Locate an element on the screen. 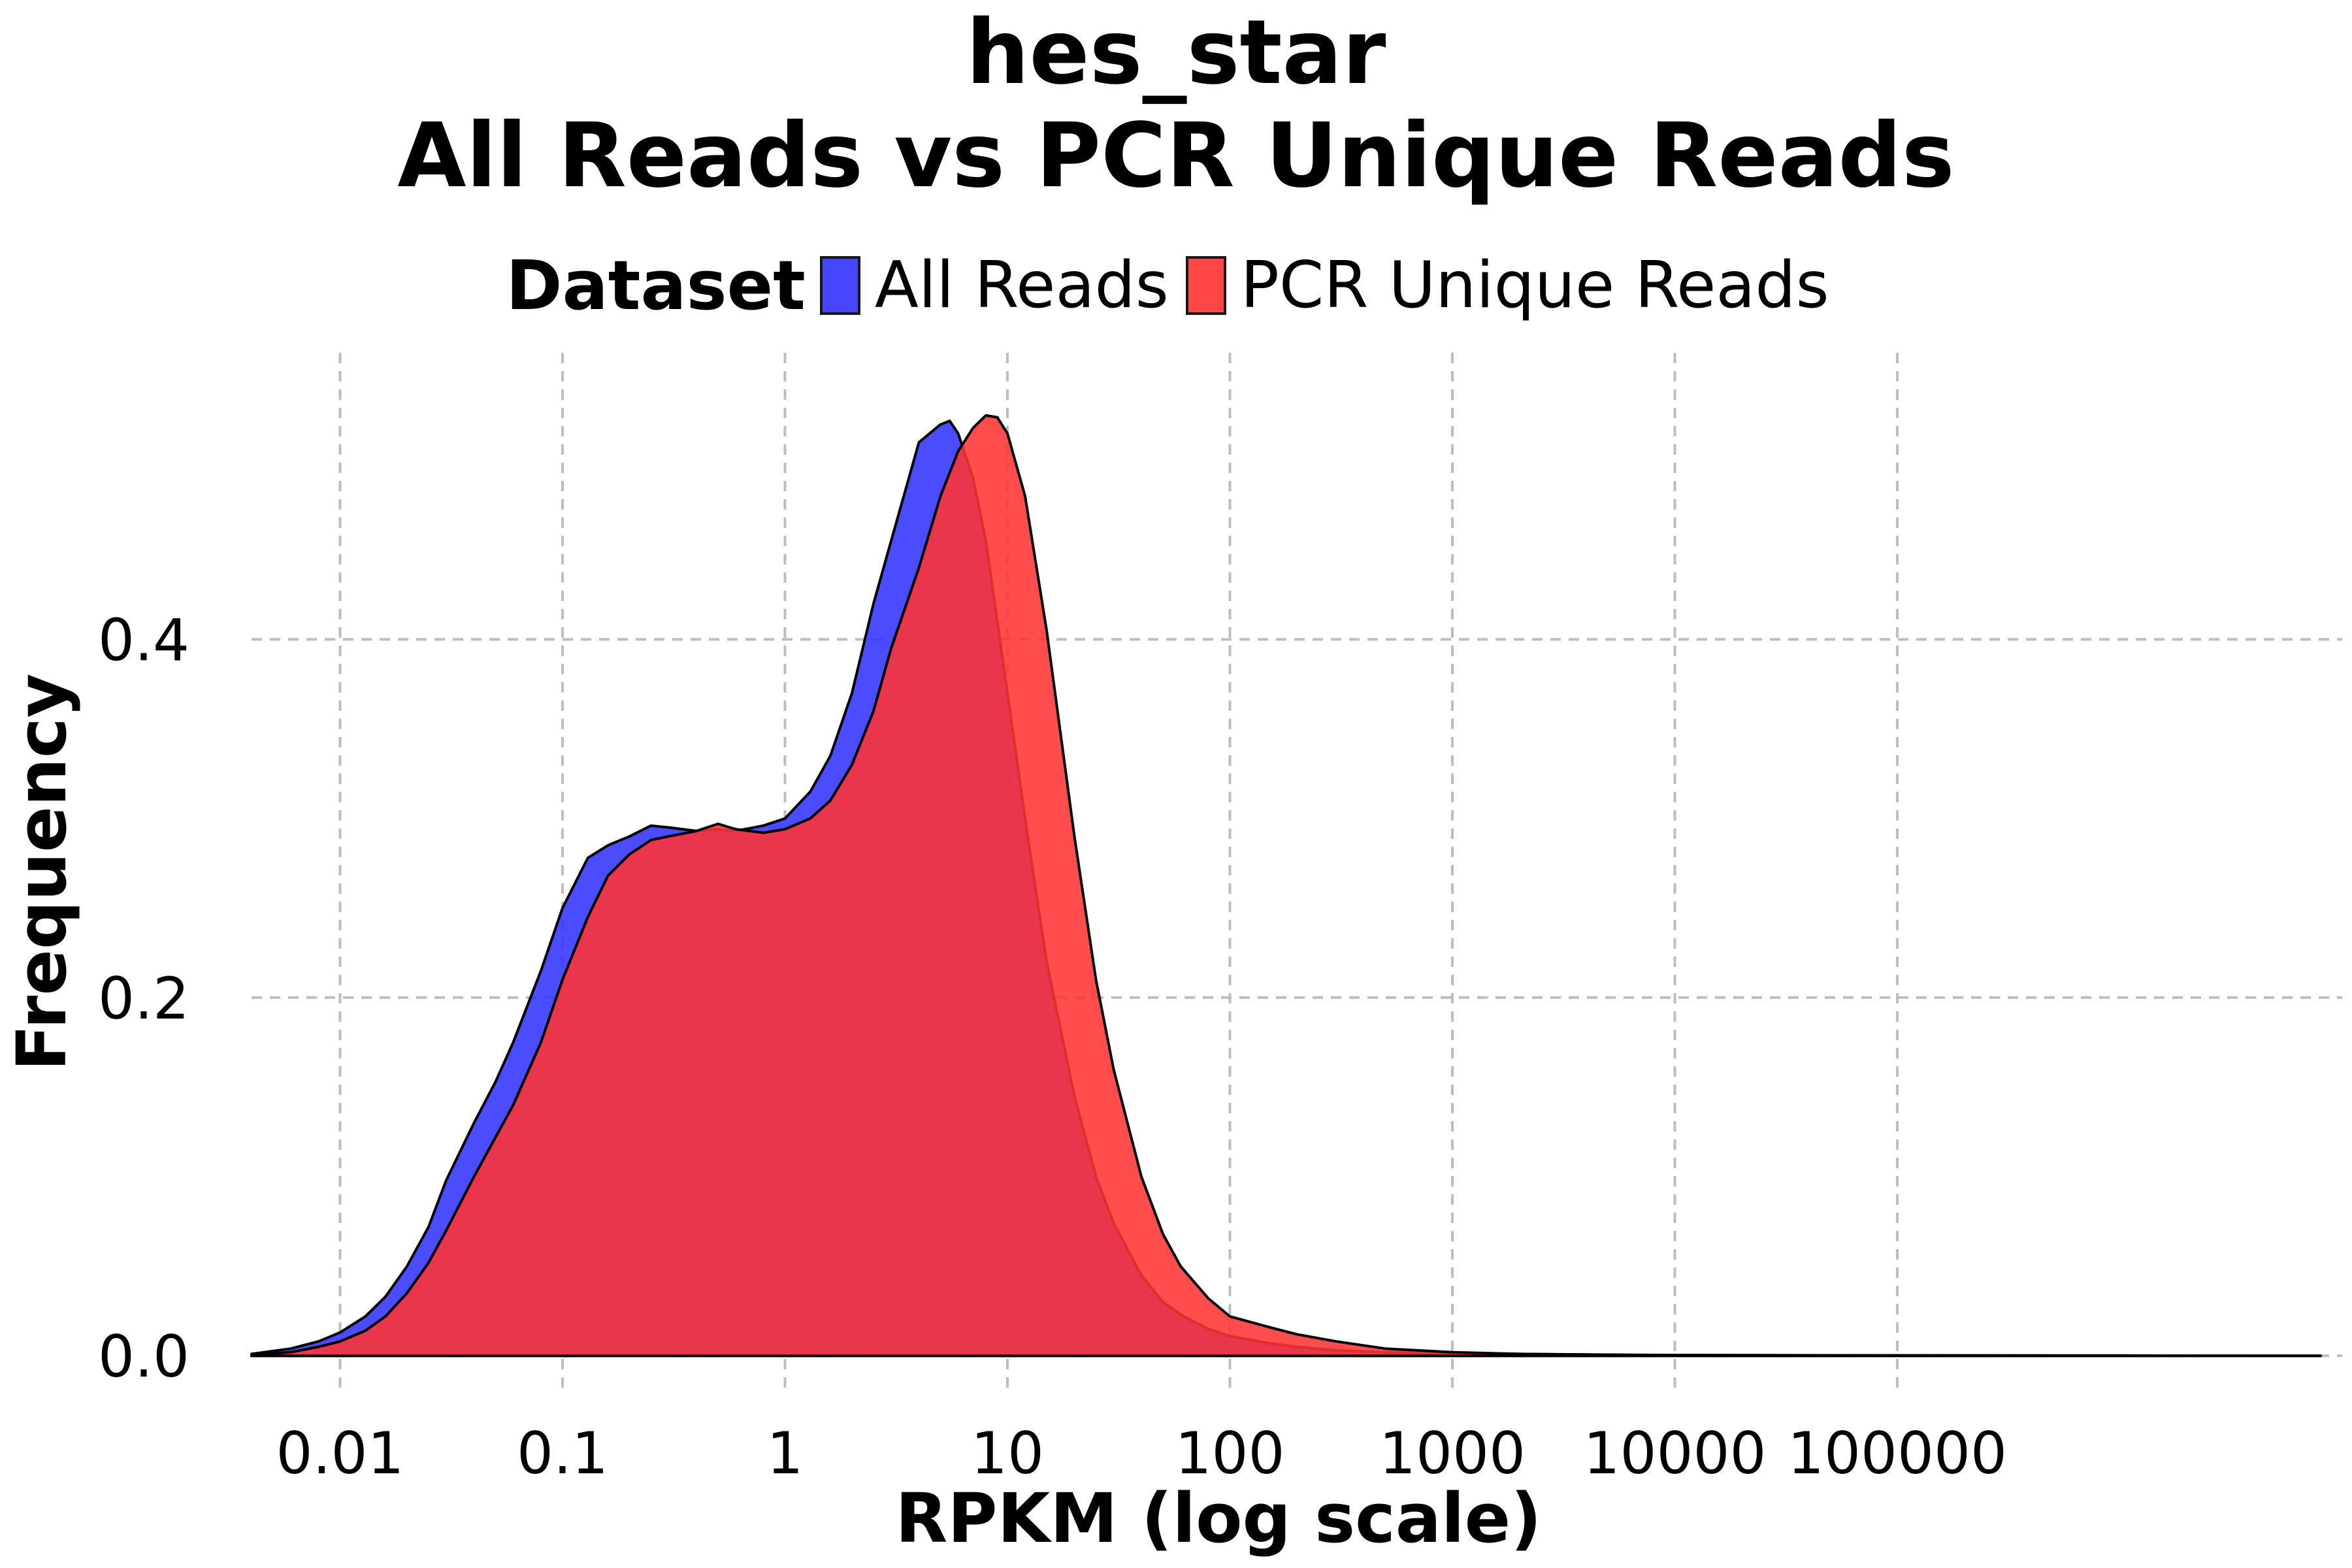 The image size is (2352, 1568). legend: Dataset All Reads PCR Unique Reads is located at coordinates (1176, 285).